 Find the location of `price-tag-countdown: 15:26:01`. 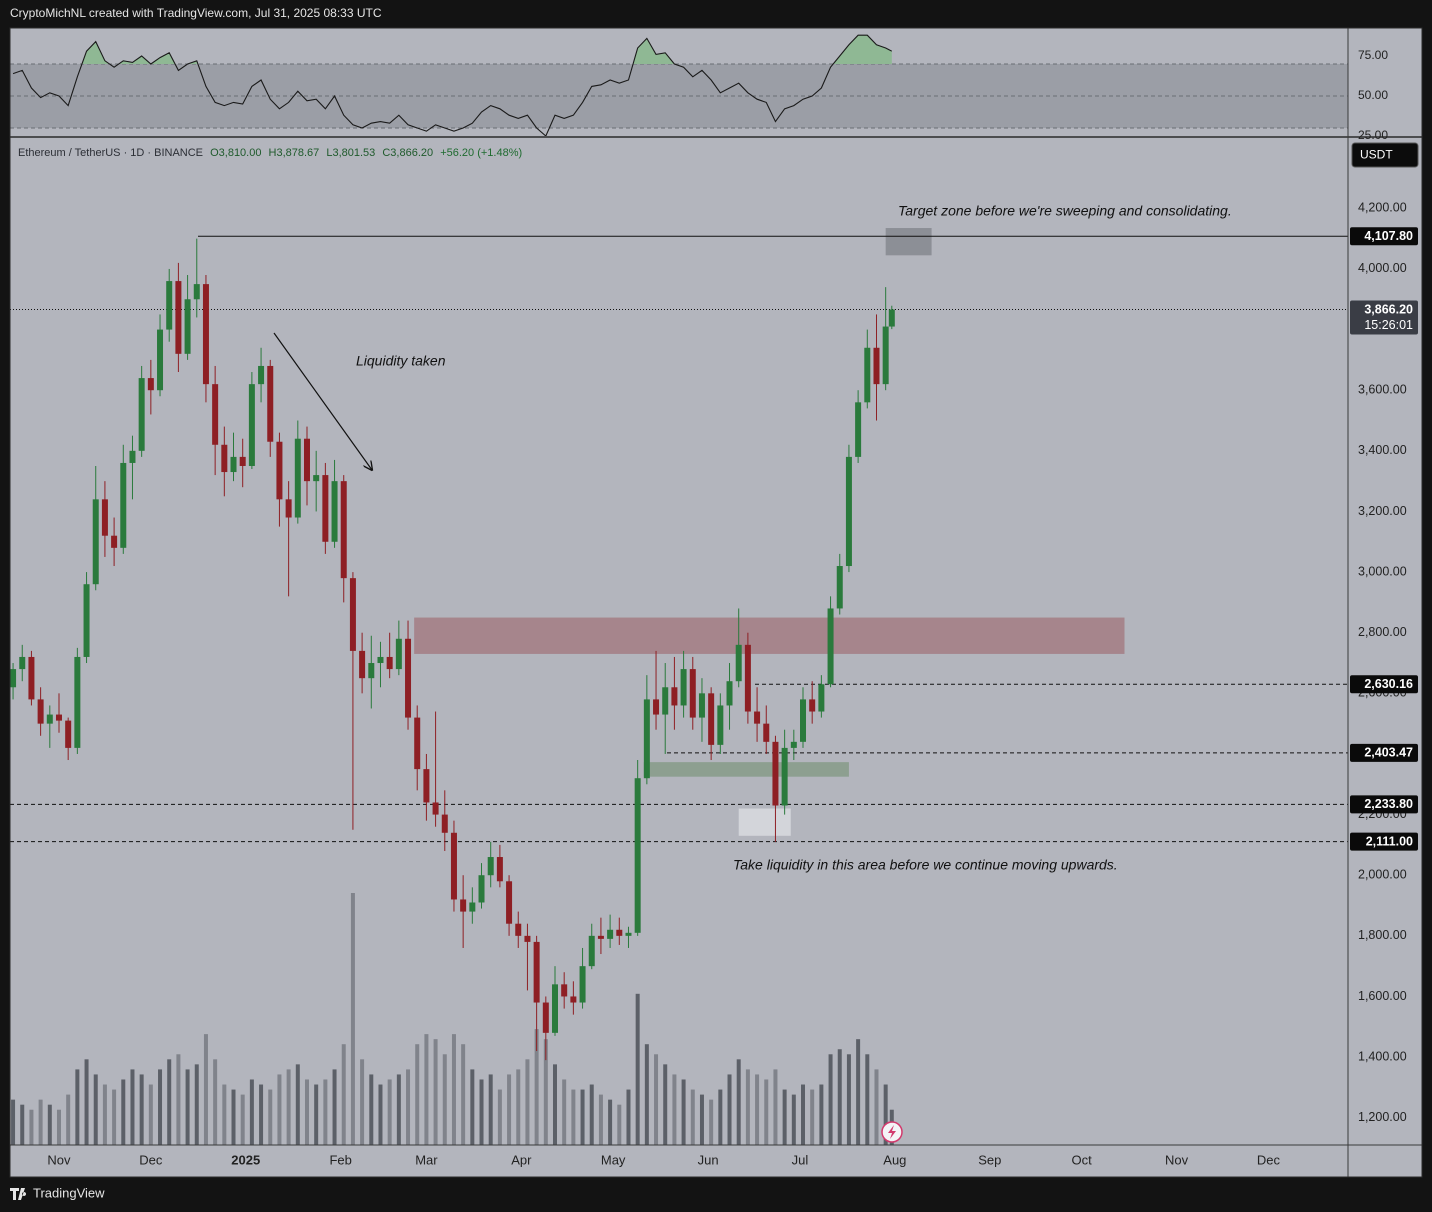

price-tag-countdown: 15:26:01 is located at coordinates (1388, 325).